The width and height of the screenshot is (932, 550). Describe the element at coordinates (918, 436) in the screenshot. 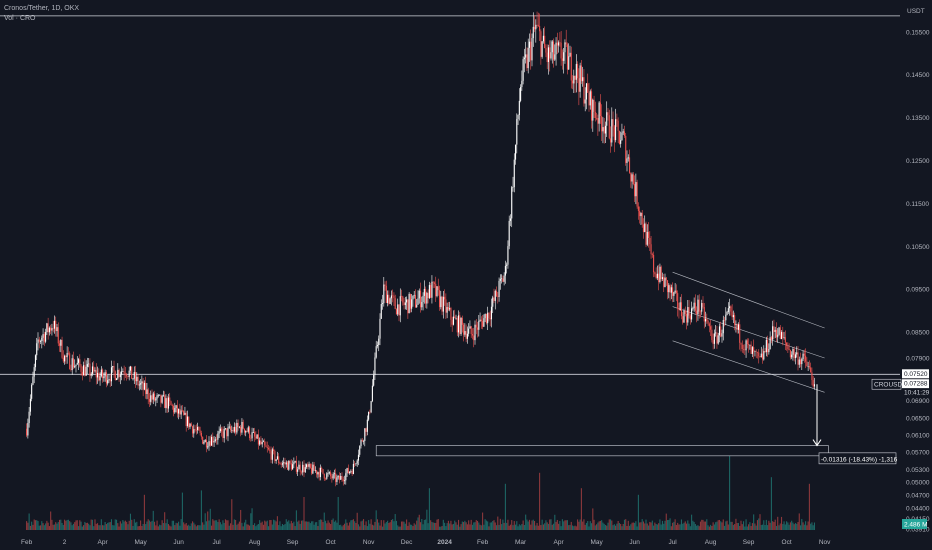

I see `price-tick-label: 0.06100` at that location.